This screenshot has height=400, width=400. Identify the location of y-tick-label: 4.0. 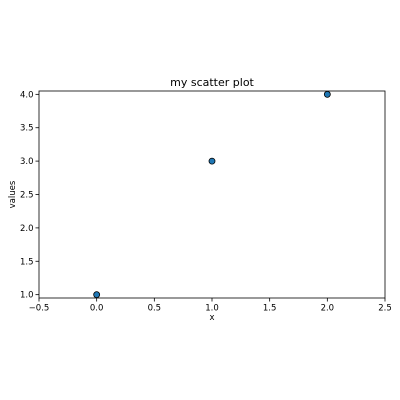
(27, 95).